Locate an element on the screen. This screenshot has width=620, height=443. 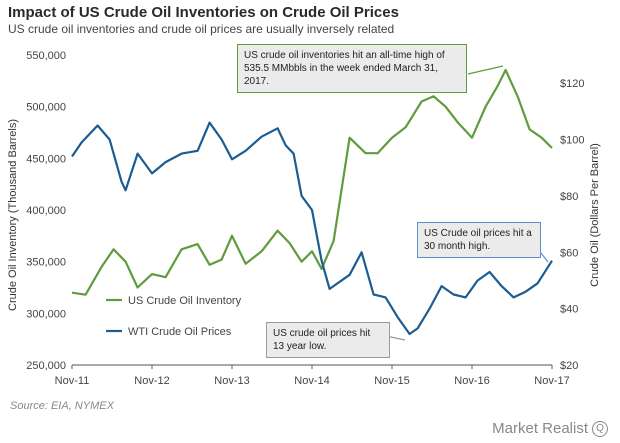
y-left-tick-label: 550,000 is located at coordinates (46, 56).